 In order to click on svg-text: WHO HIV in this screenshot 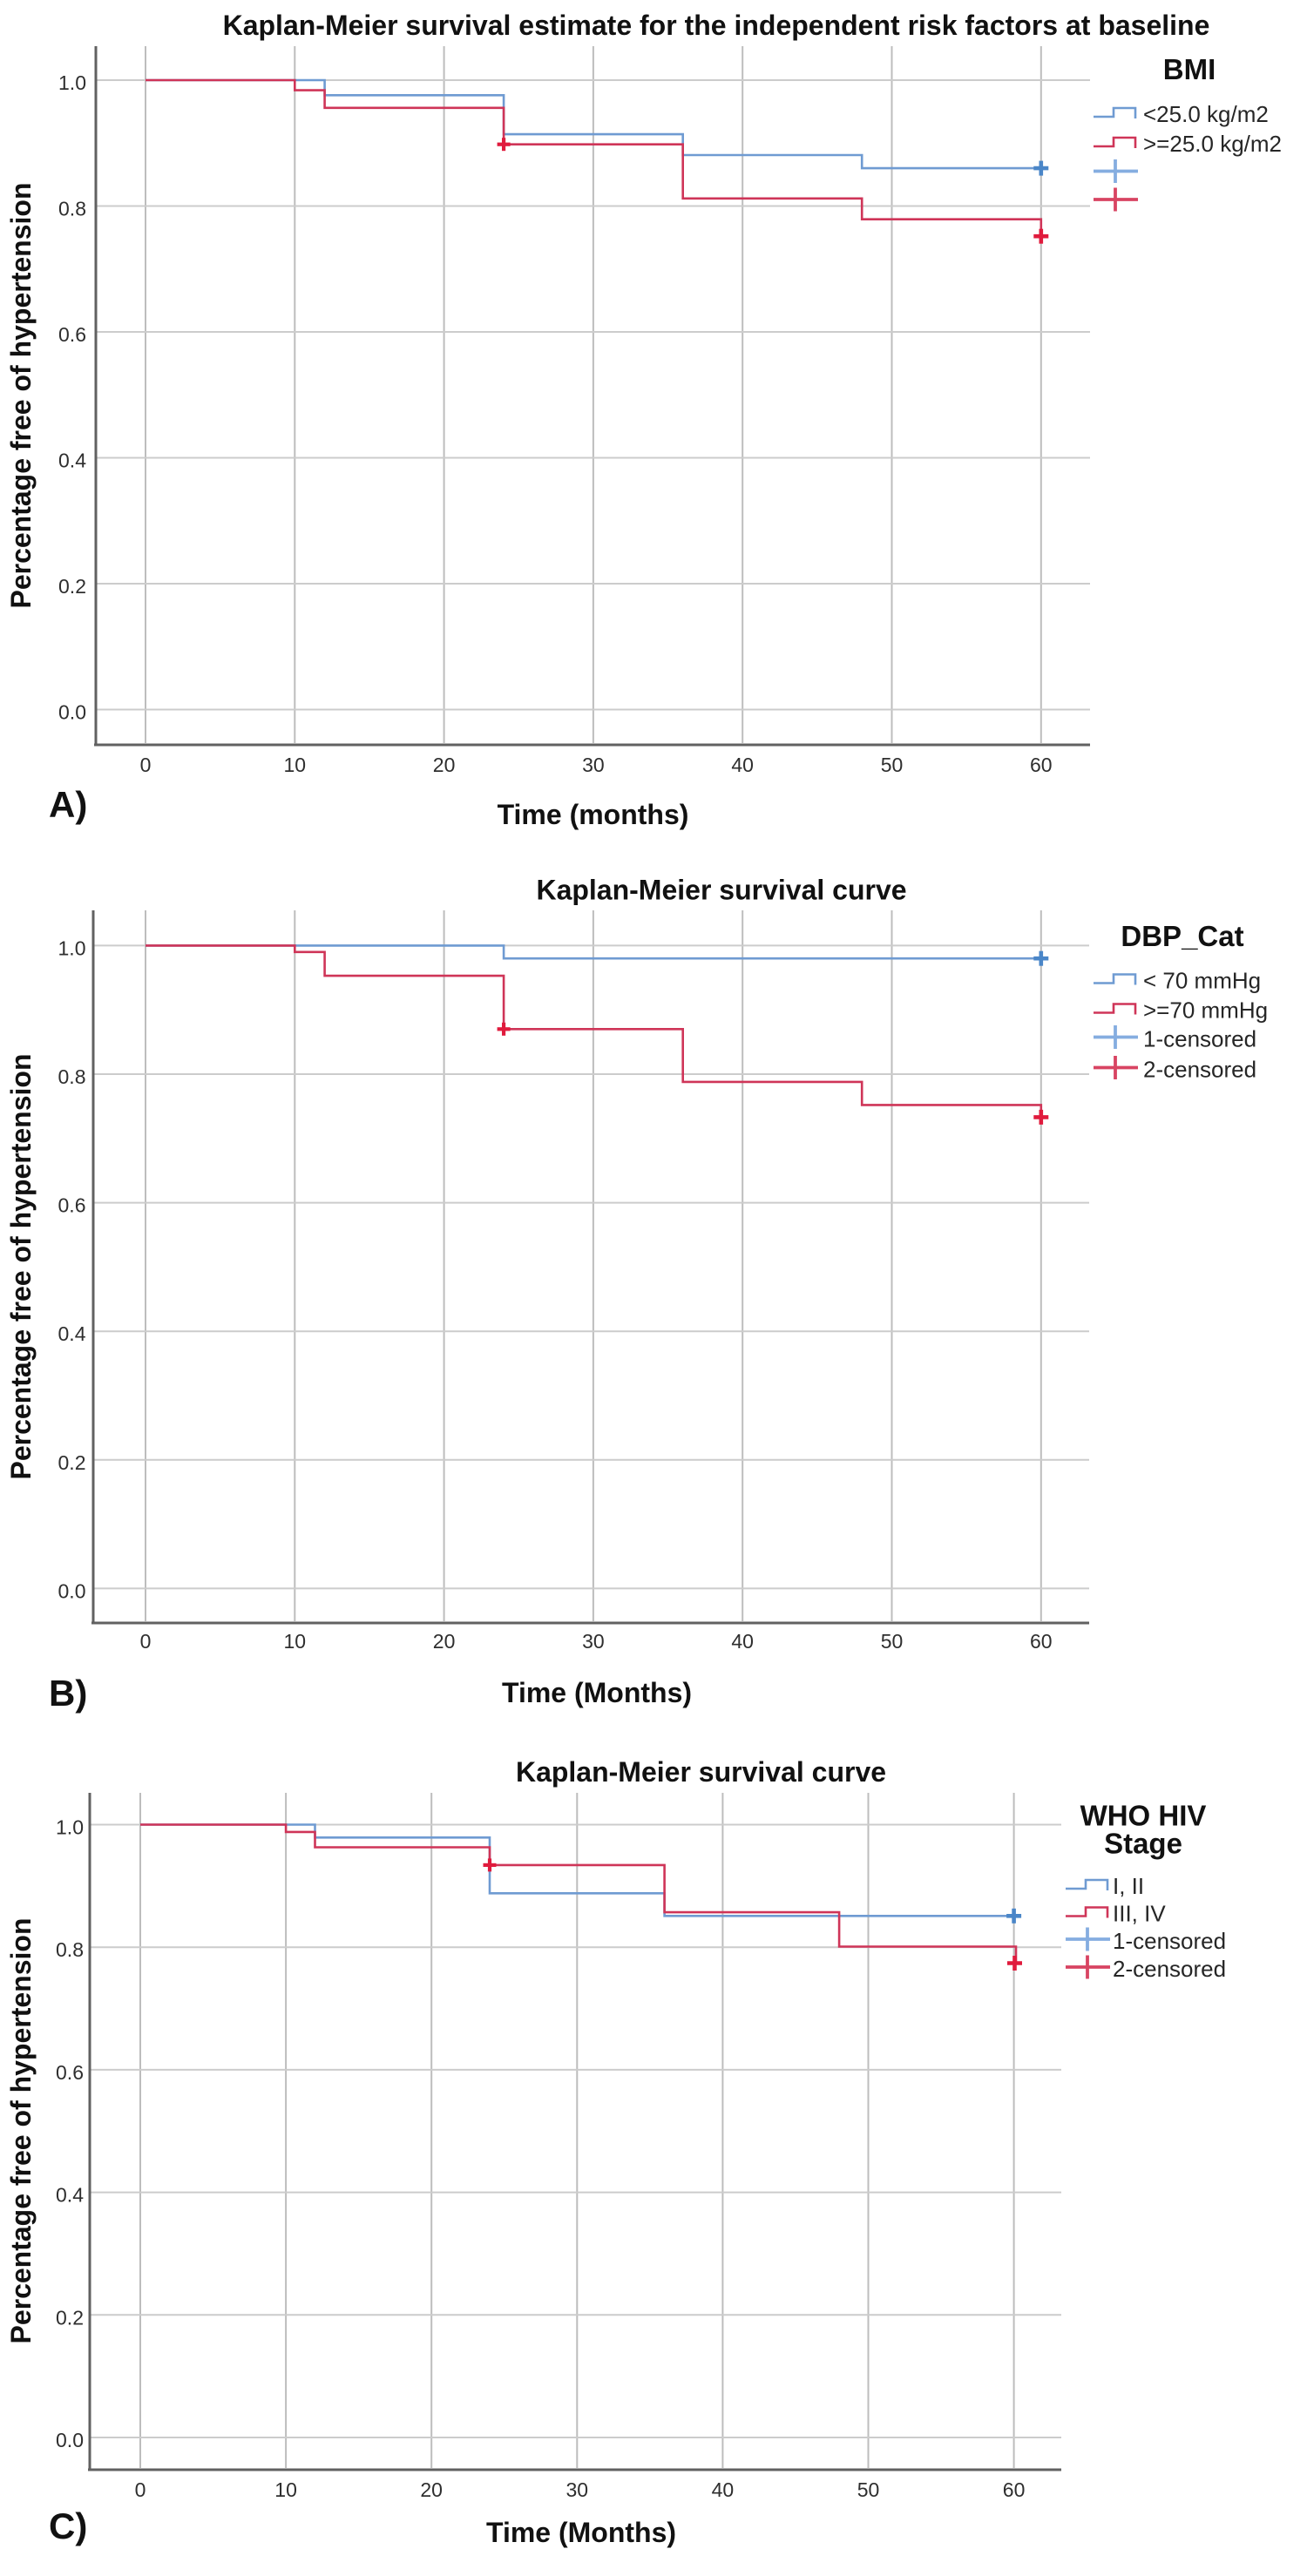, I will do `click(1143, 1816)`.